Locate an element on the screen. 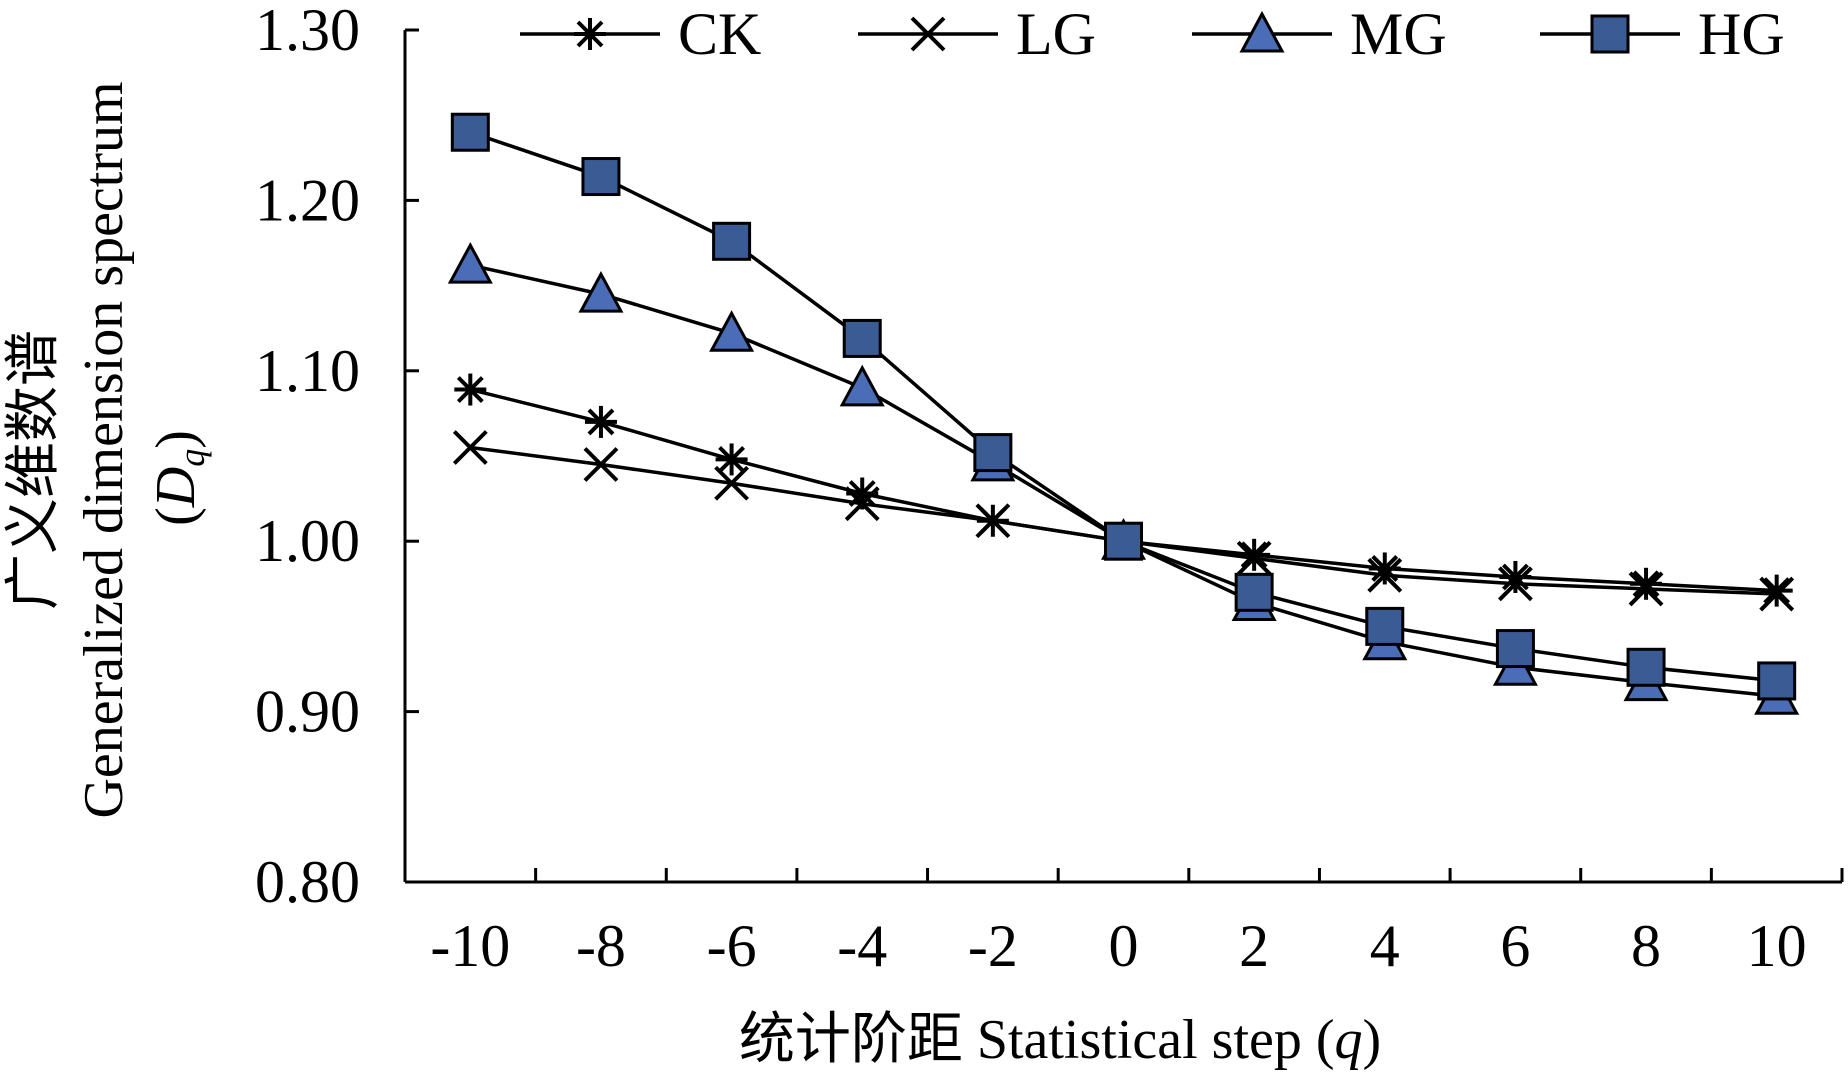 The height and width of the screenshot is (1074, 1848). y-tick-label: 1.30 is located at coordinates (307, 31).